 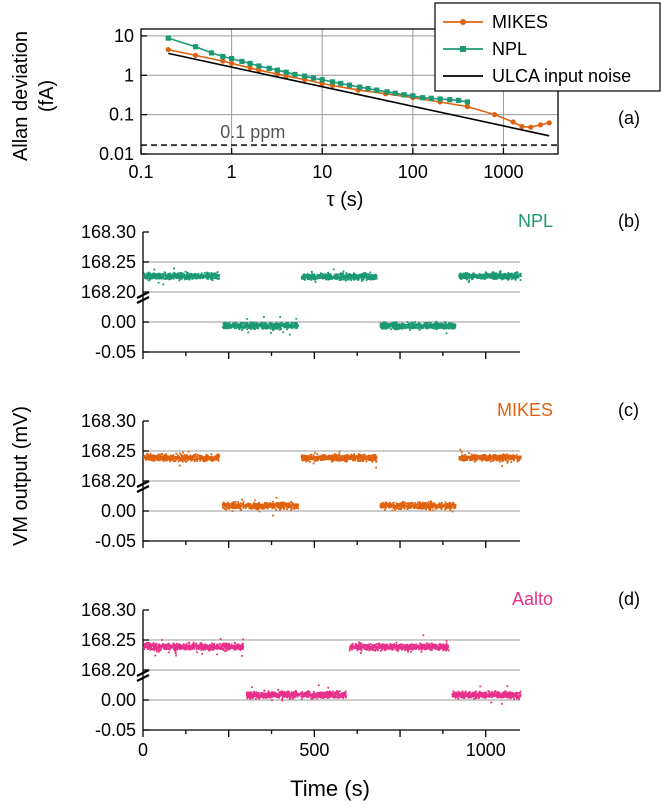 I want to click on data-segment-low, so click(x=418, y=506).